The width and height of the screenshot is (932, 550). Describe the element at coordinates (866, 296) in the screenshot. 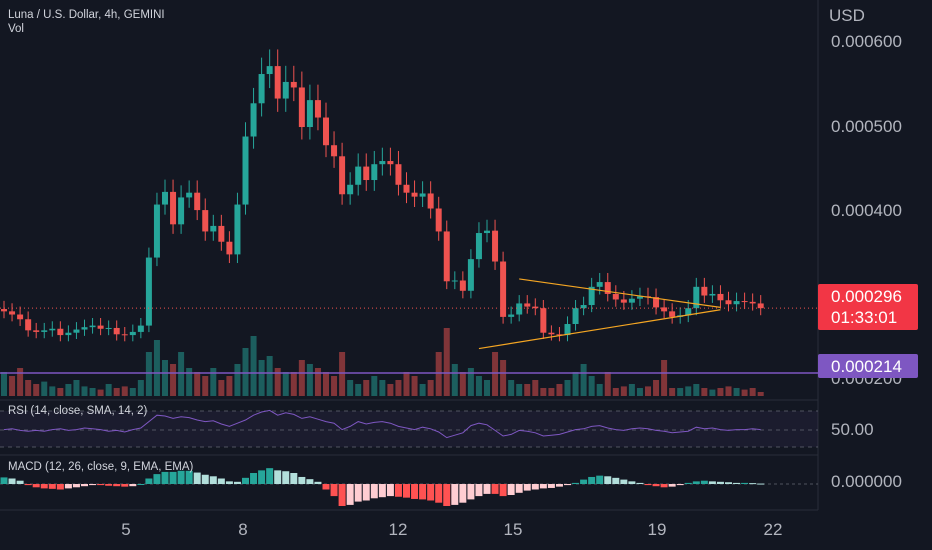

I see `last-price-value: 0.000296` at that location.